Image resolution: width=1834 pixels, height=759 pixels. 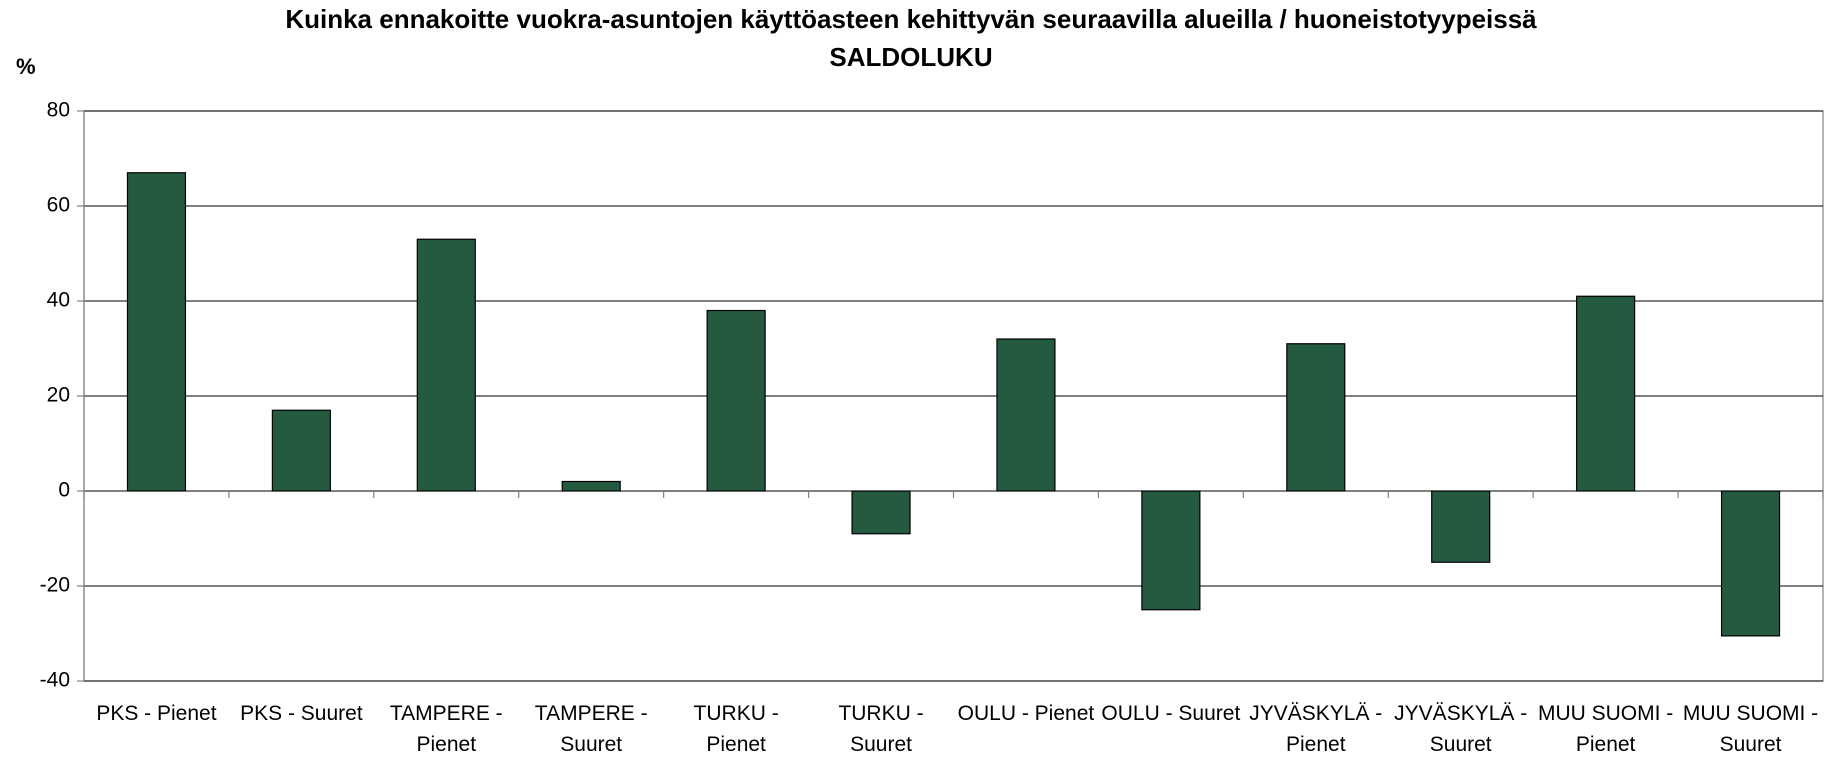 What do you see at coordinates (58, 300) in the screenshot?
I see `y-tick-label: 40` at bounding box center [58, 300].